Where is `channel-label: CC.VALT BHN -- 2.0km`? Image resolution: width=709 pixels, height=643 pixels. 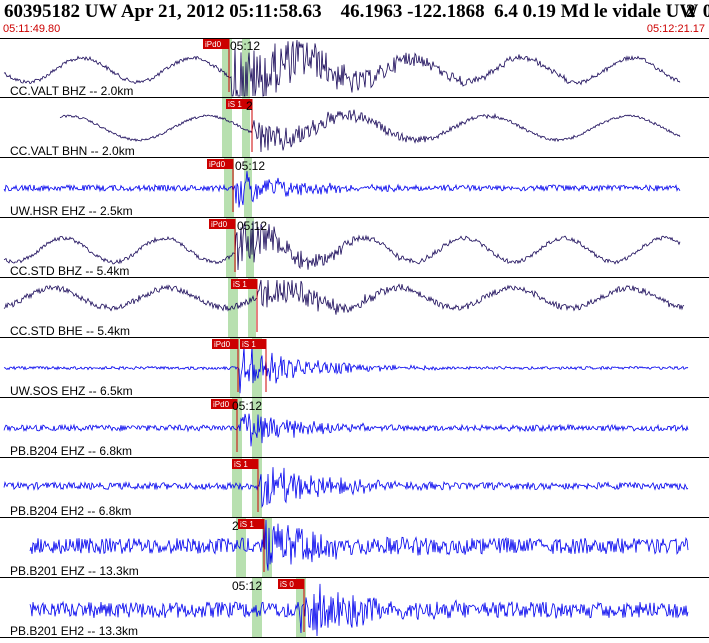 channel-label: CC.VALT BHN -- 2.0km is located at coordinates (72, 151).